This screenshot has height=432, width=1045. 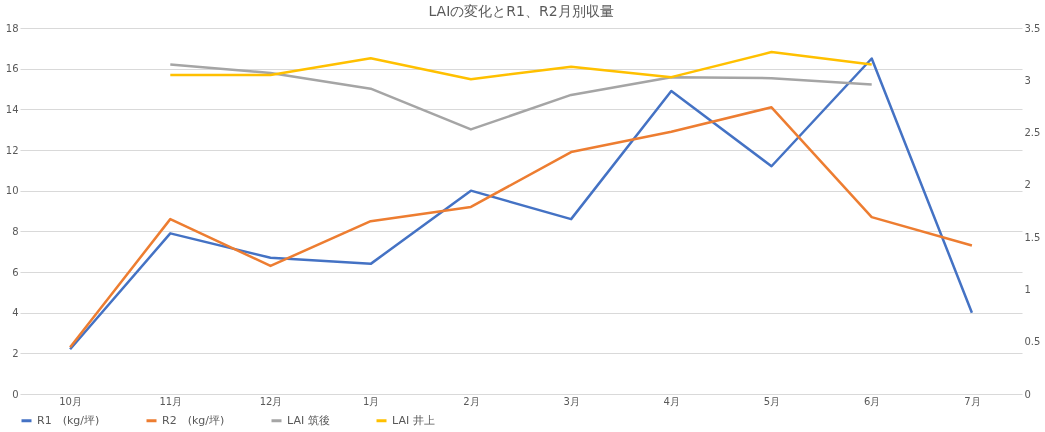 I want to click on y-tick-label: 16, so click(x=12, y=69).